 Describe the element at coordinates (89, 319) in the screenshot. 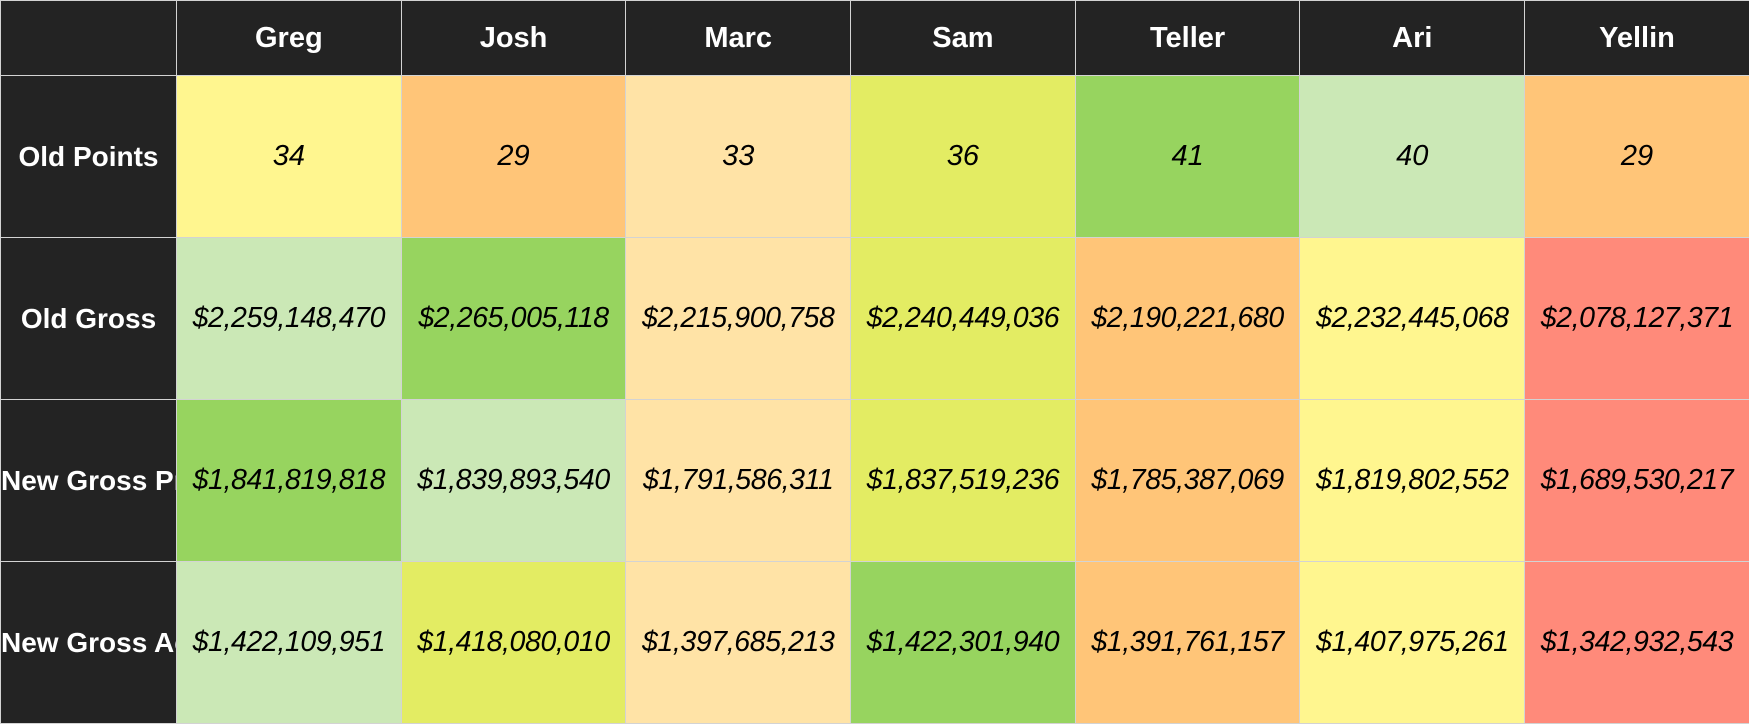

I see `row-header-old-gross: Old Gross` at that location.